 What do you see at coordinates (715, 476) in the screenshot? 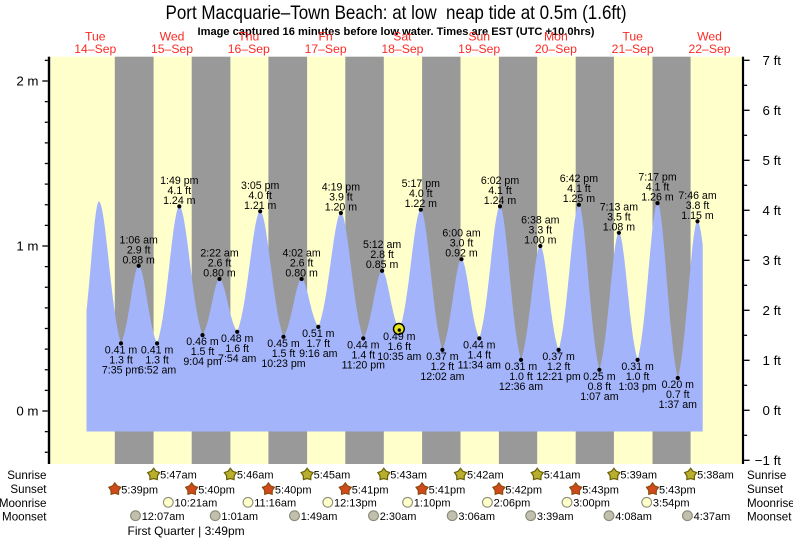
I see `svg-text: 5:38am` at bounding box center [715, 476].